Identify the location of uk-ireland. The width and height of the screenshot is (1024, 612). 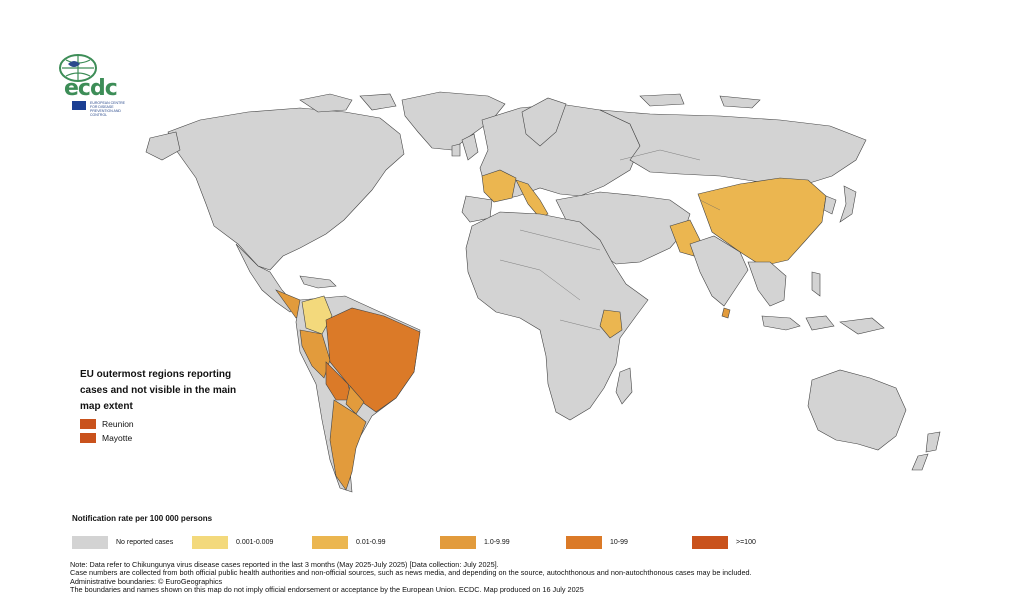
(465, 147).